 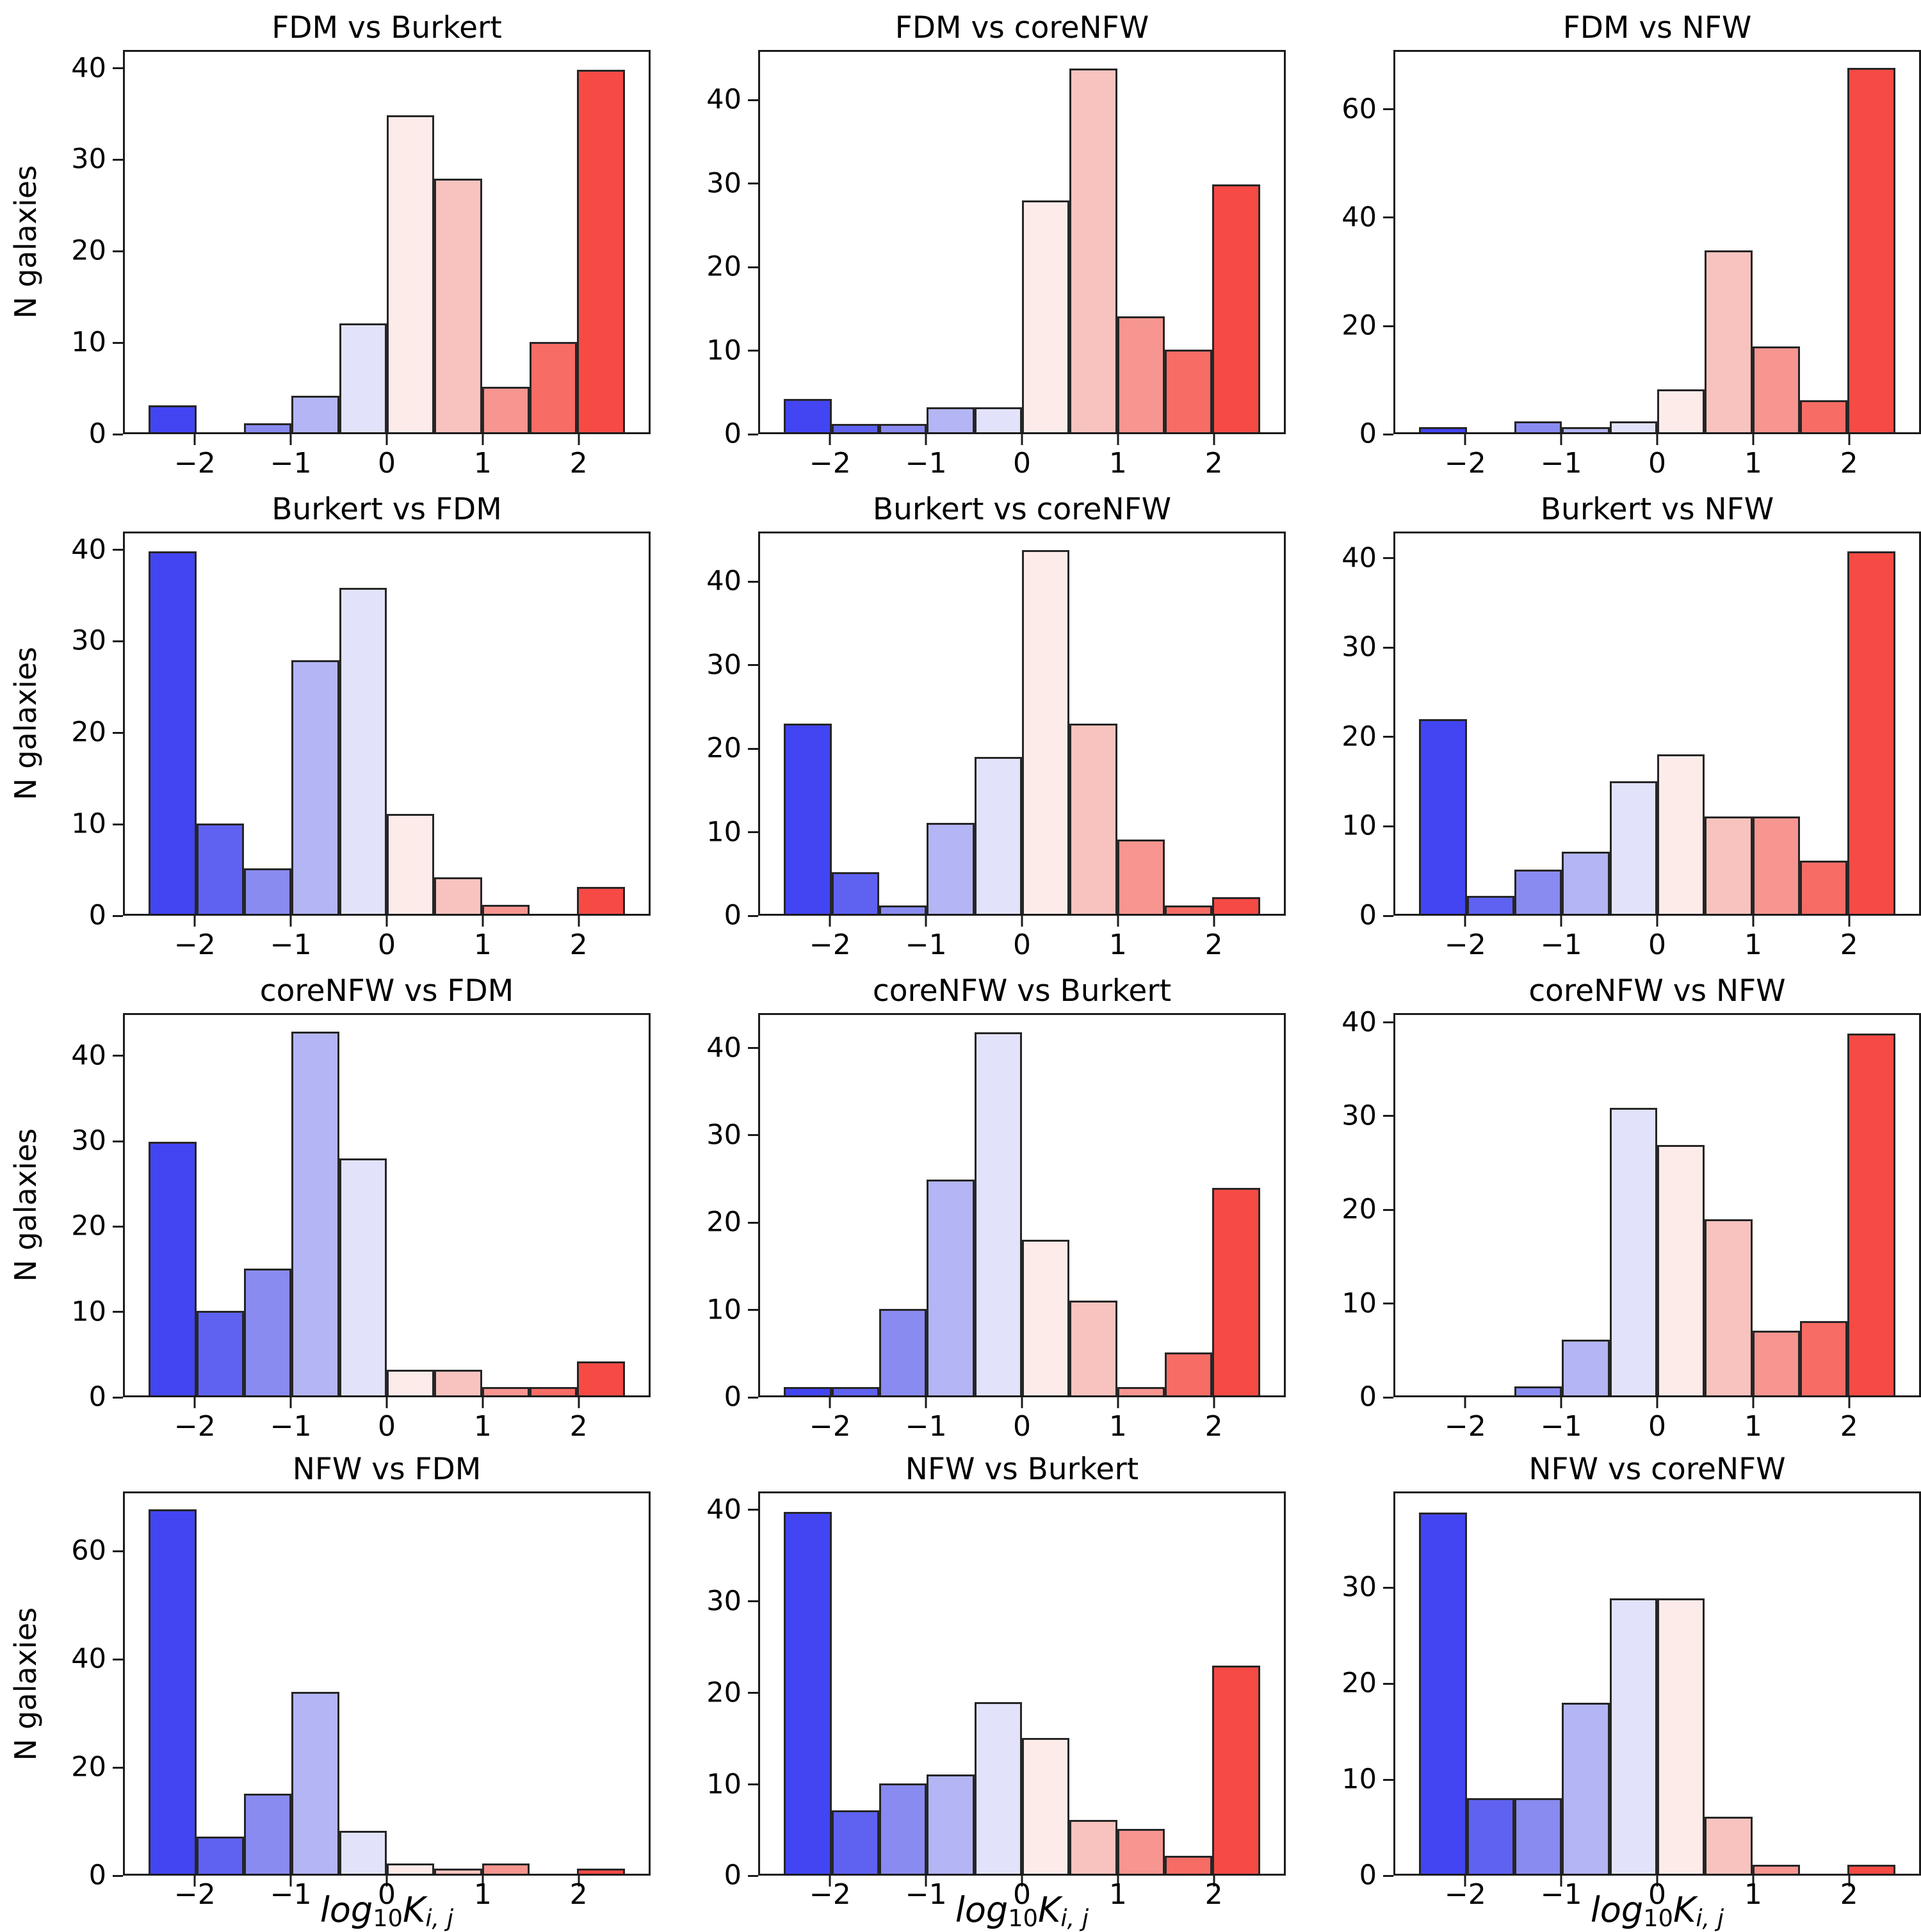 What do you see at coordinates (1022, 1470) in the screenshot?
I see `panel-title: NFW vs Burkert` at bounding box center [1022, 1470].